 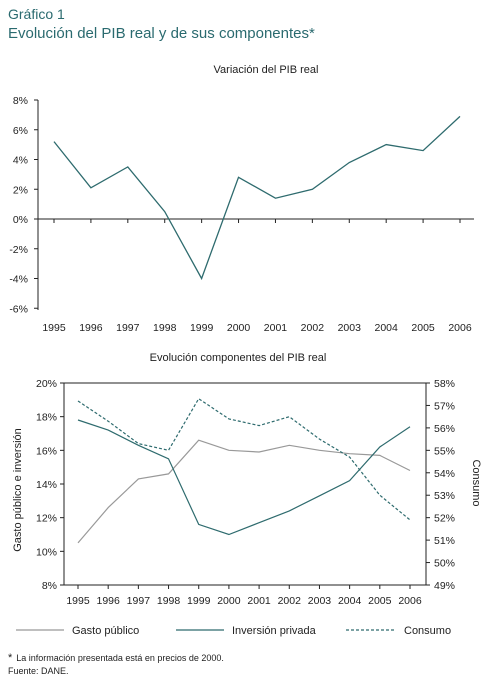 I want to click on chart2-x-tick-label: 2004, so click(x=350, y=601).